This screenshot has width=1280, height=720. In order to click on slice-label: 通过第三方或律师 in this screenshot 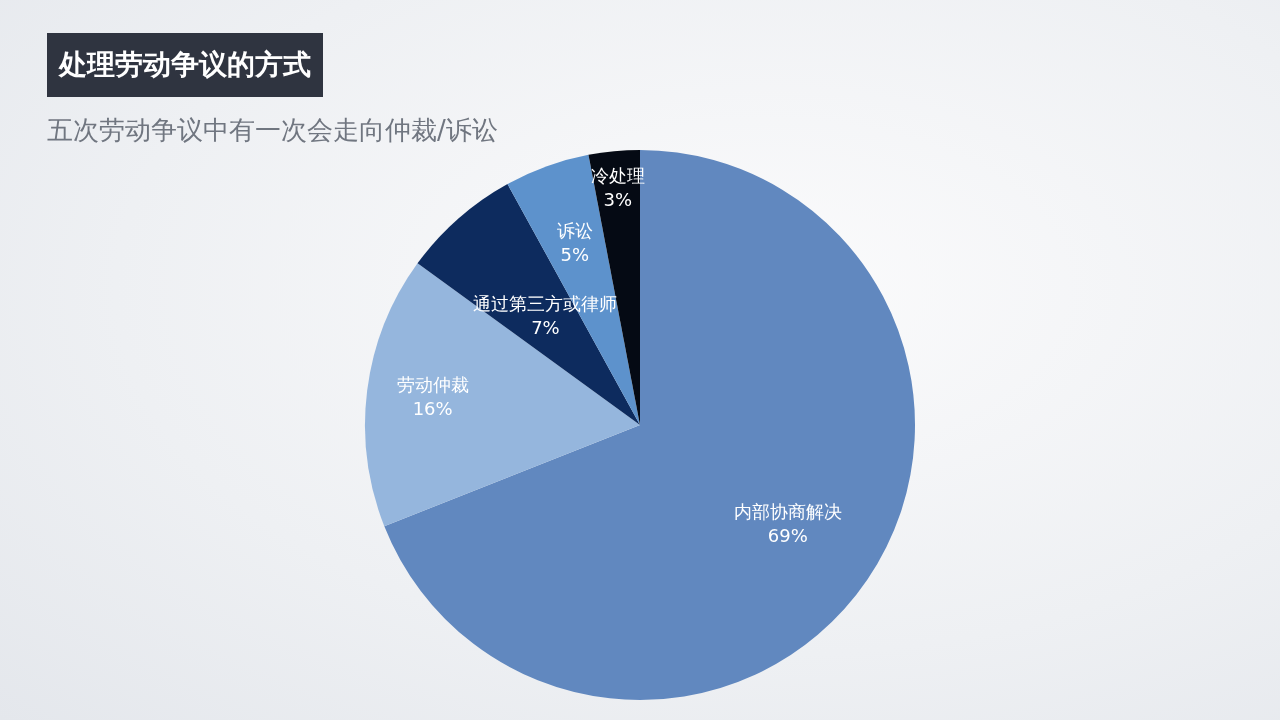, I will do `click(545, 304)`.